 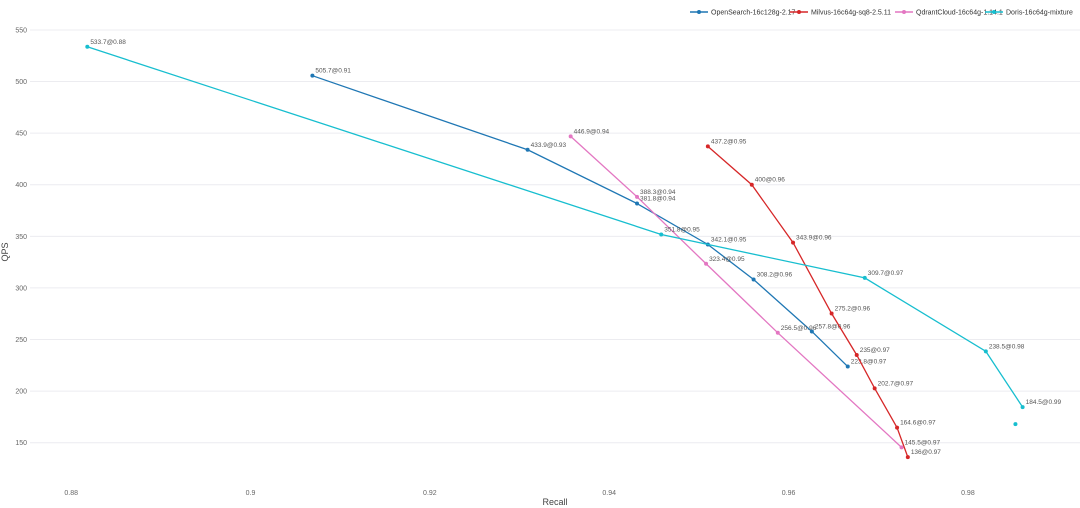 I want to click on y-axis-title: QPS, so click(x=5, y=251).